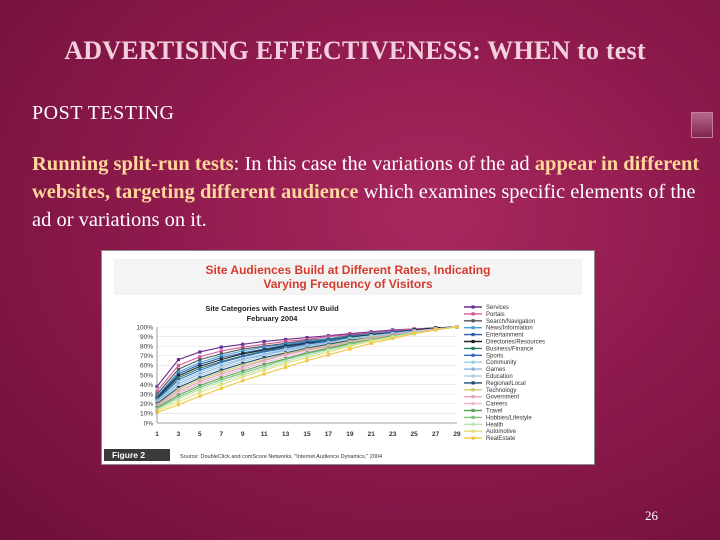 Image resolution: width=720 pixels, height=540 pixels. Describe the element at coordinates (509, 418) in the screenshot. I see `legend-label: Hobbies/Lifestyle` at that location.